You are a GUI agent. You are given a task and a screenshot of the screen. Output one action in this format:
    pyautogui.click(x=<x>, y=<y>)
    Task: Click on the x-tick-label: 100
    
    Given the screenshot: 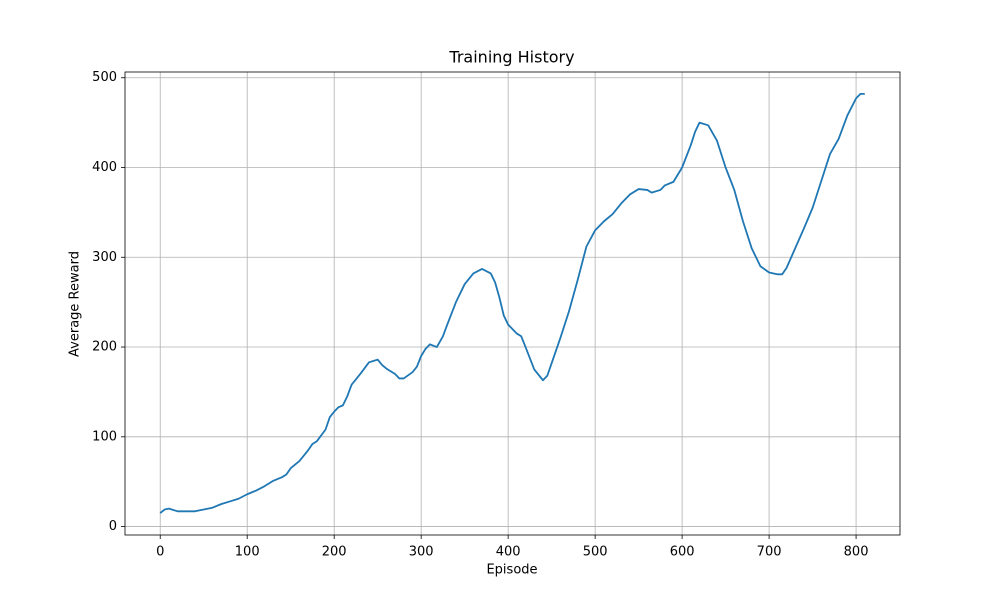 What is the action you would take?
    pyautogui.click(x=247, y=552)
    